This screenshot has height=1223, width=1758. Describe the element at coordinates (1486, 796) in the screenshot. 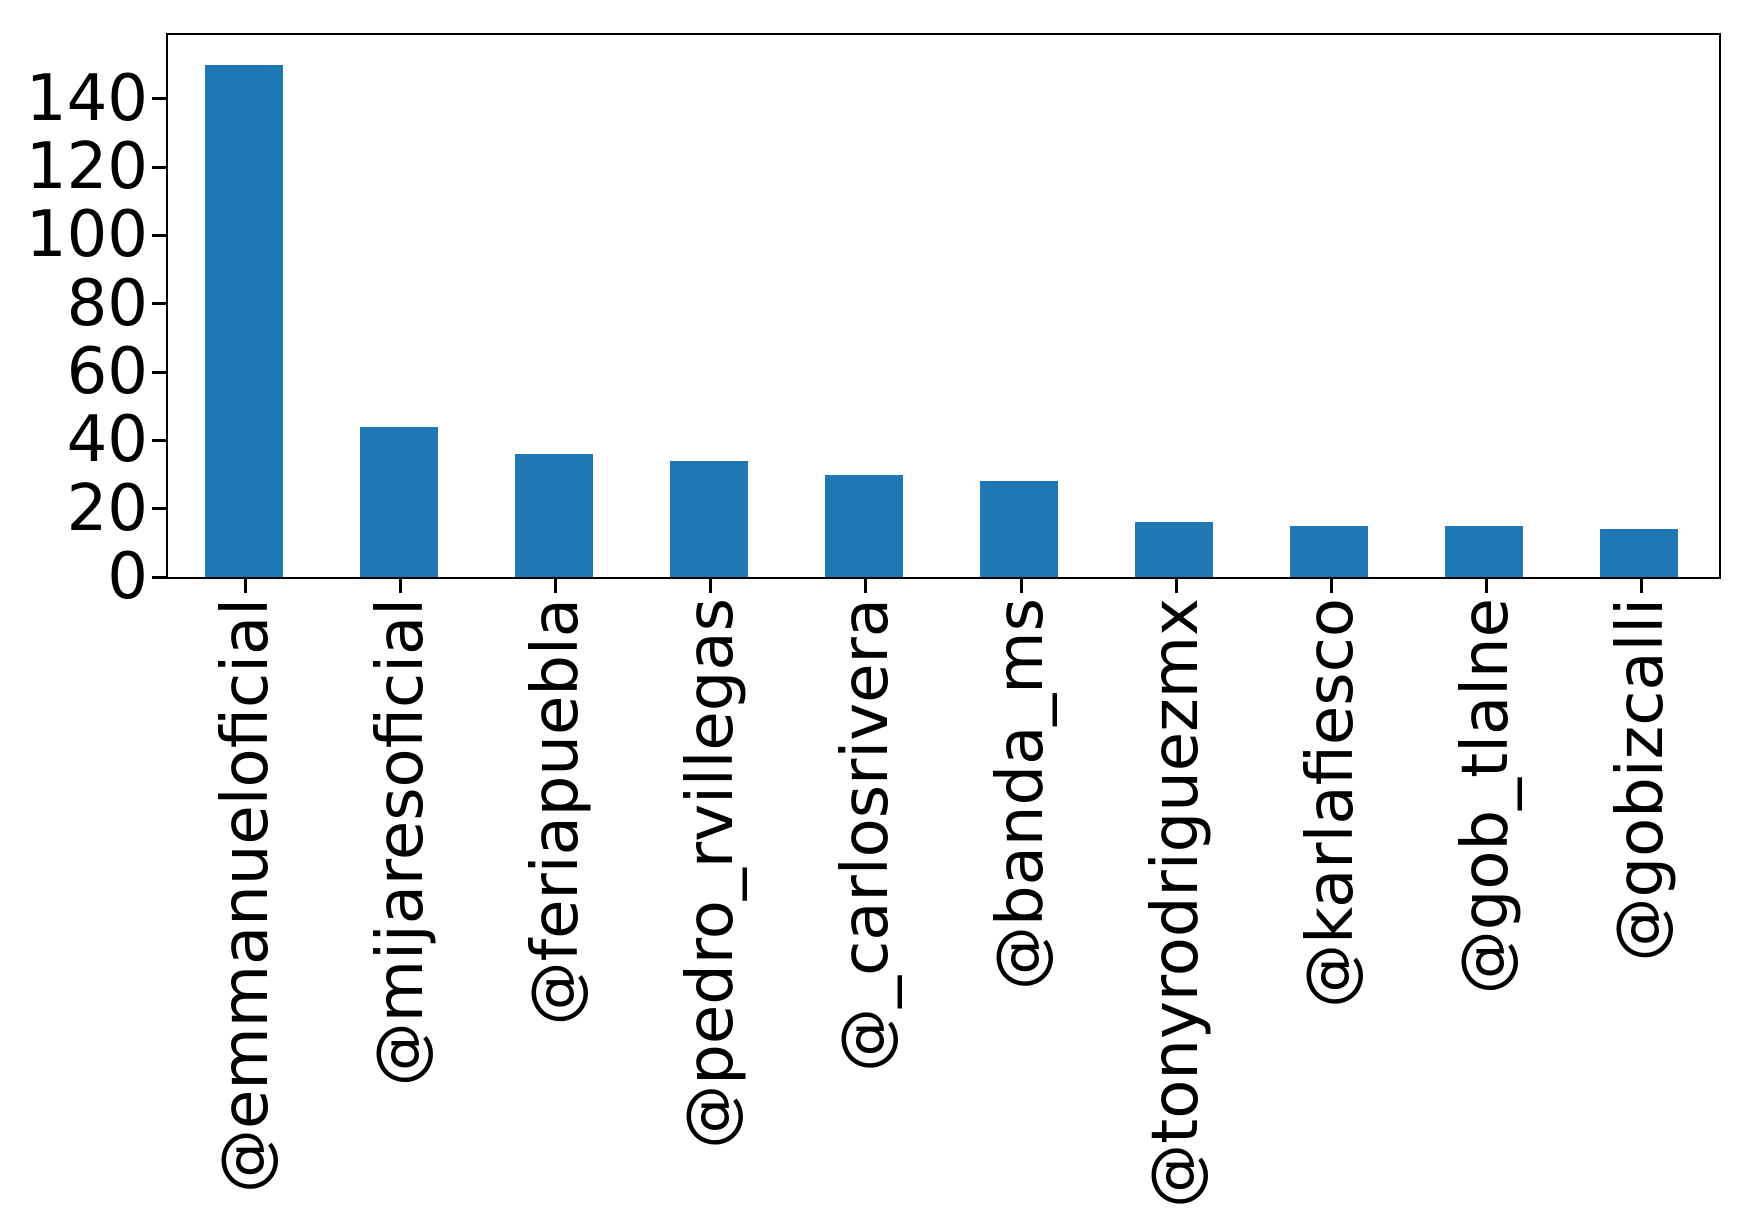

I see `x-tick-label: @gob_tlalne` at that location.